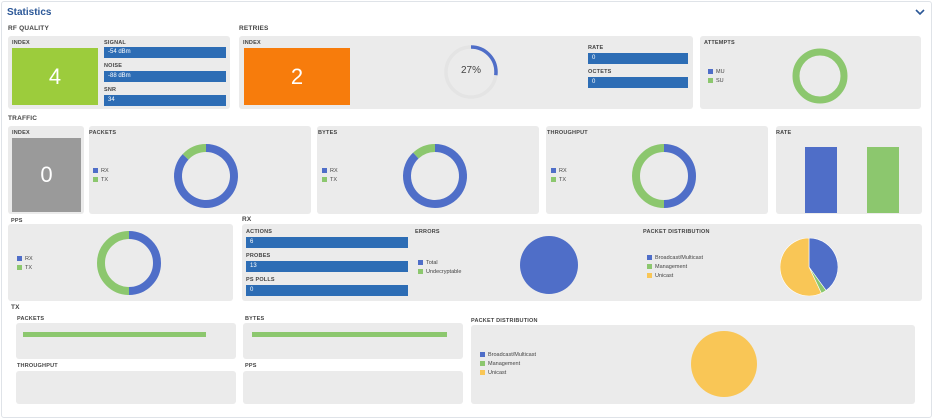  What do you see at coordinates (165, 52) in the screenshot?
I see `signal-value: -54 dBm` at bounding box center [165, 52].